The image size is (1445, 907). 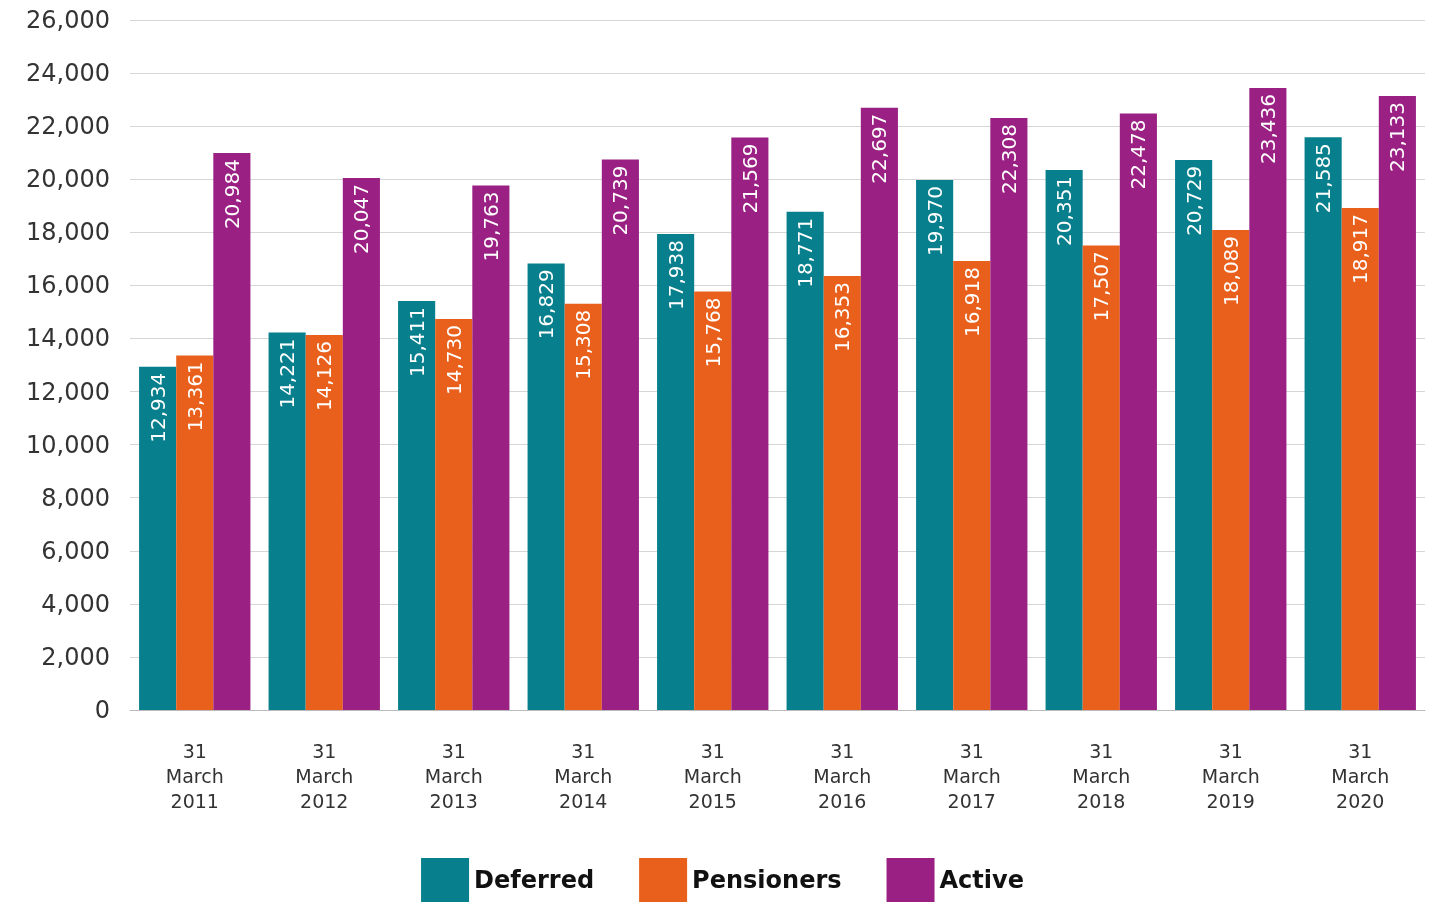 I want to click on data-label: 21,569, so click(x=749, y=178).